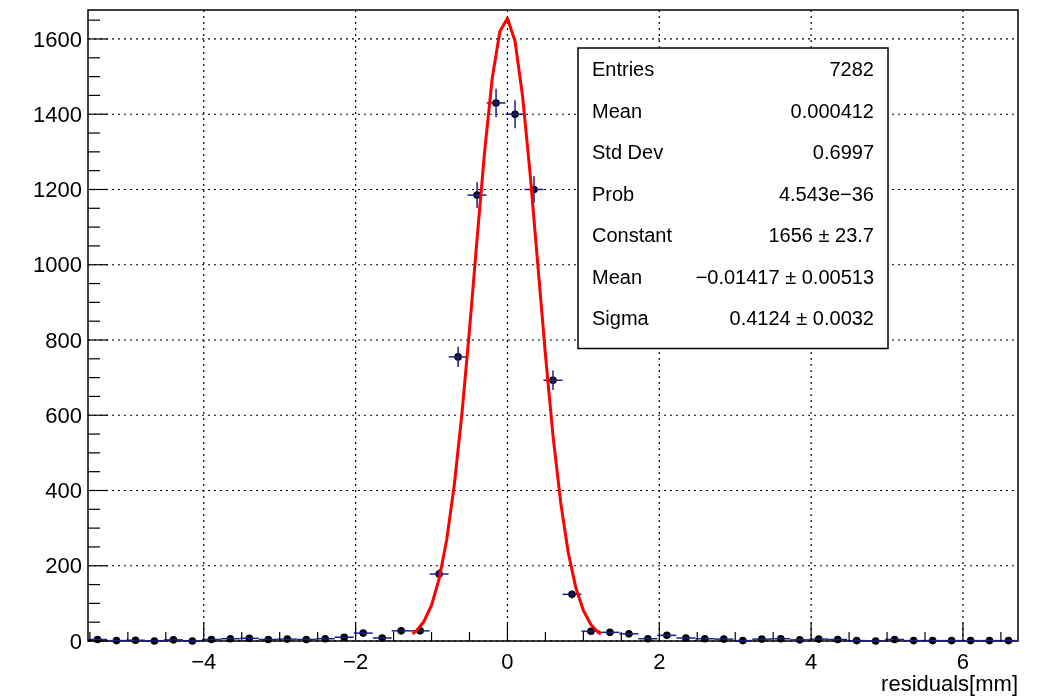 This screenshot has width=1043, height=700. Describe the element at coordinates (75, 641) in the screenshot. I see `y-tick-label: 0` at that location.